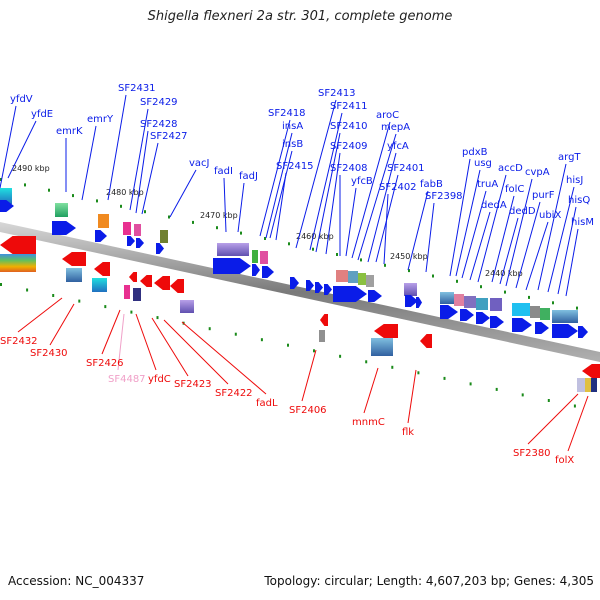 Image resolution: width=600 pixels, height=600 pixels. I want to click on gene-label: SF2422, so click(234, 393).